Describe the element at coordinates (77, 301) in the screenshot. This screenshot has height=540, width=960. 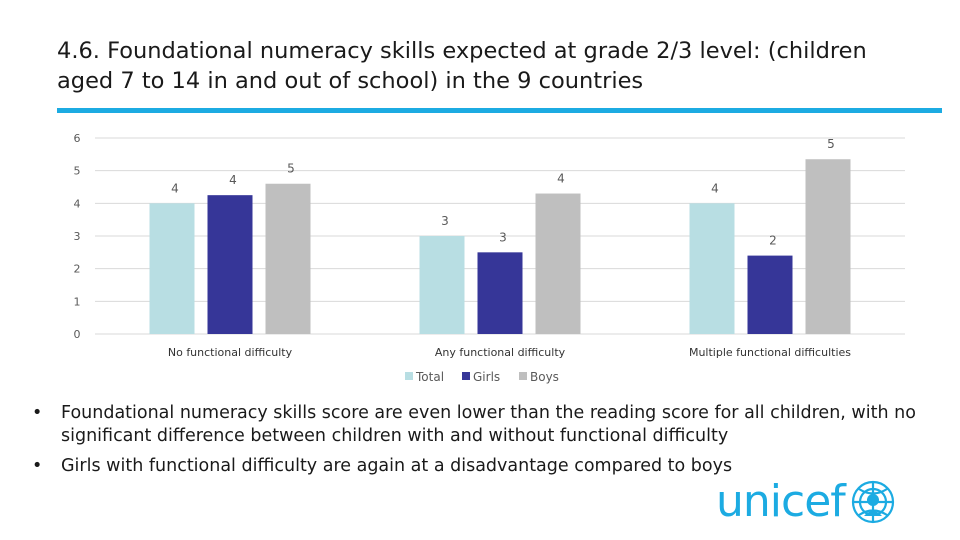
I see `y-tick-label: 1` at that location.